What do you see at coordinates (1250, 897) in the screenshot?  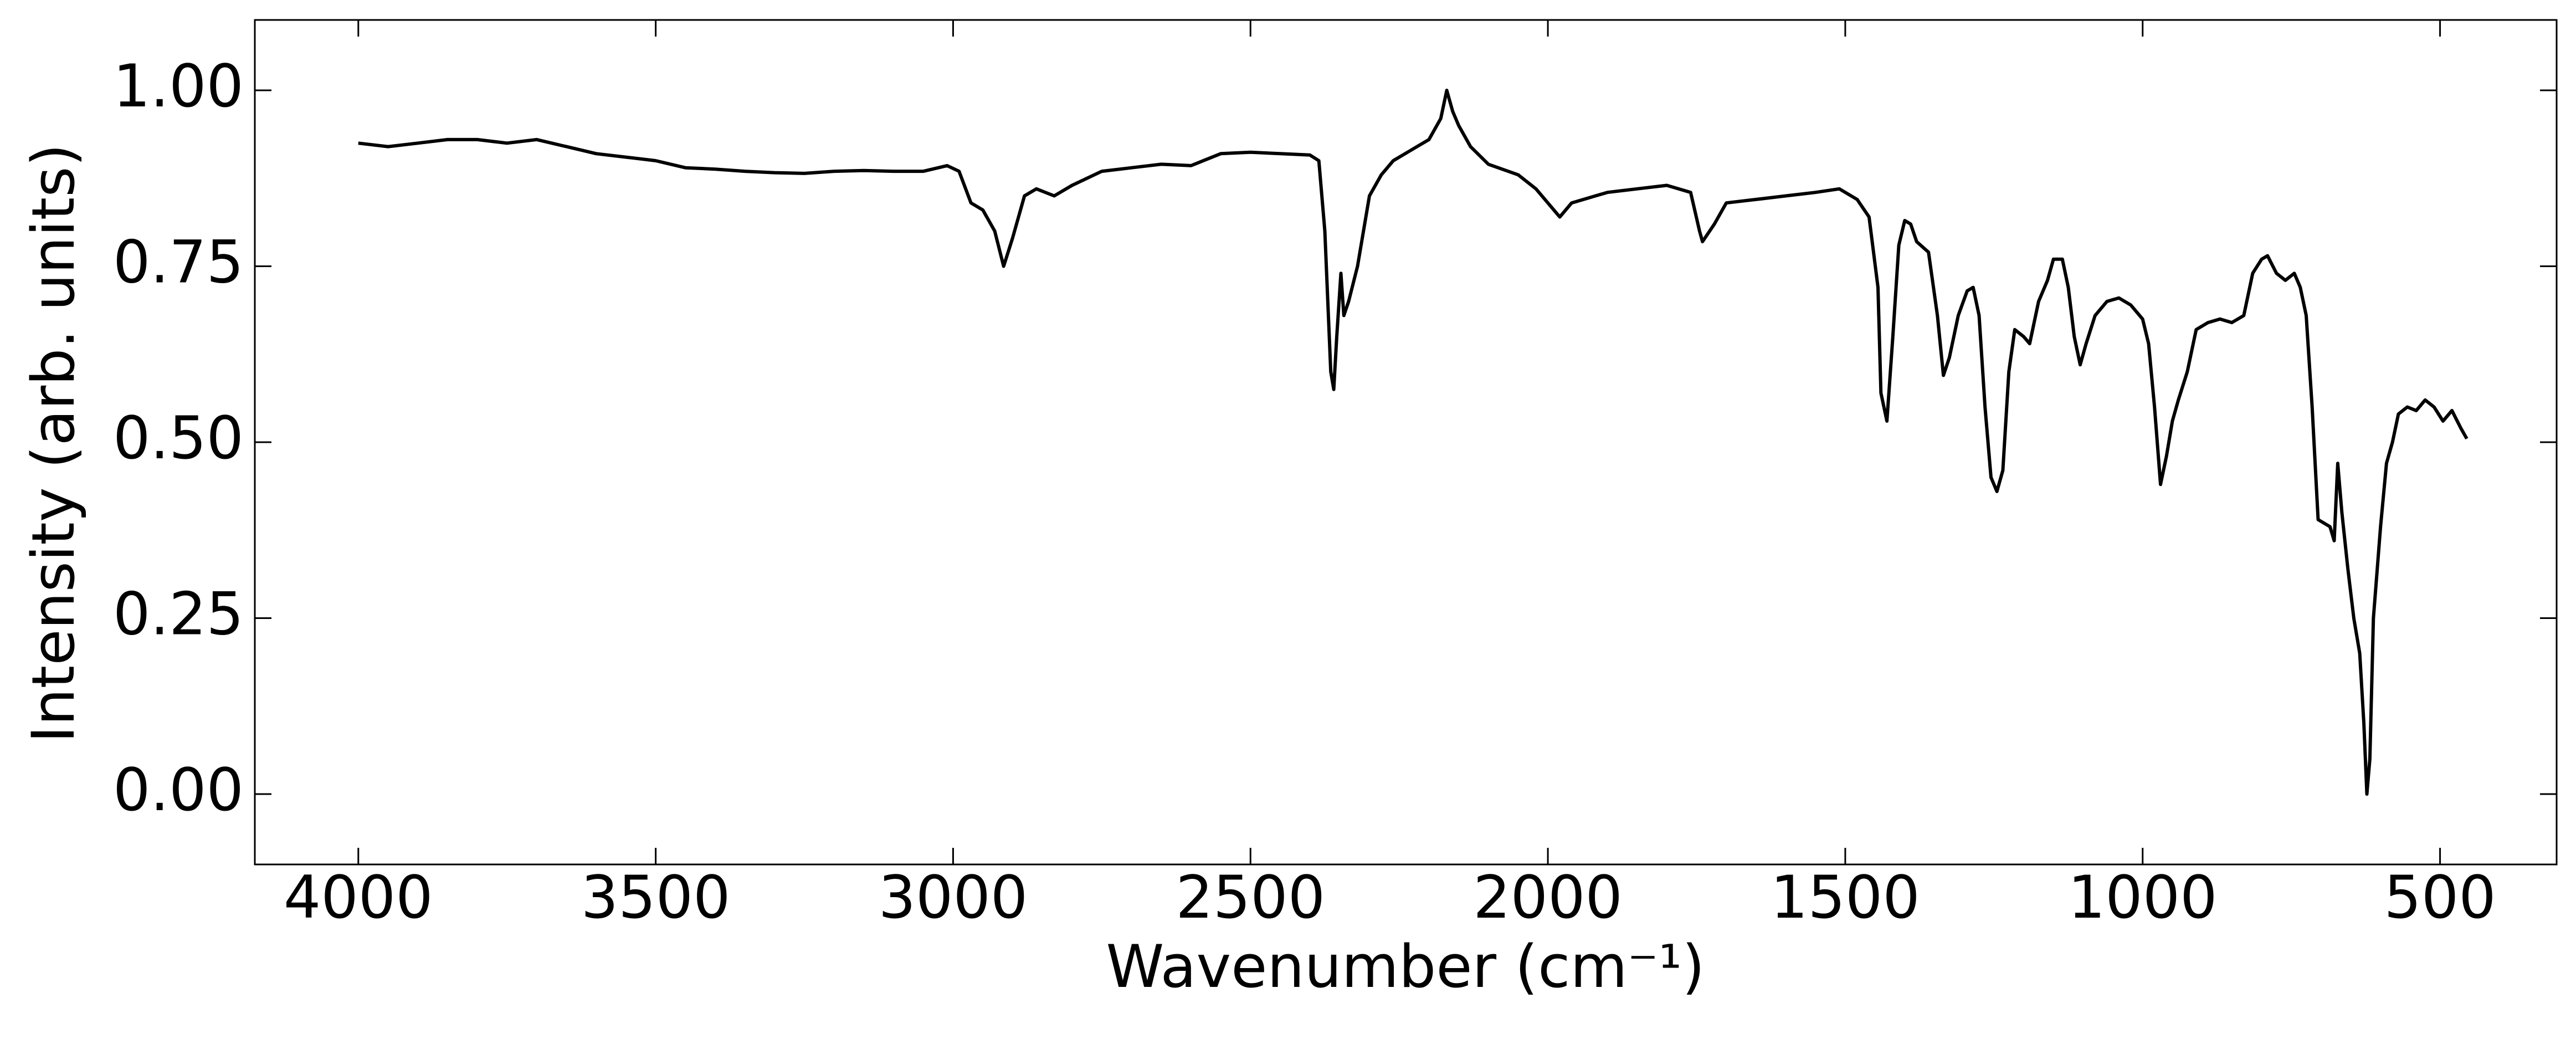 I see `x-tick-label: 2500` at bounding box center [1250, 897].